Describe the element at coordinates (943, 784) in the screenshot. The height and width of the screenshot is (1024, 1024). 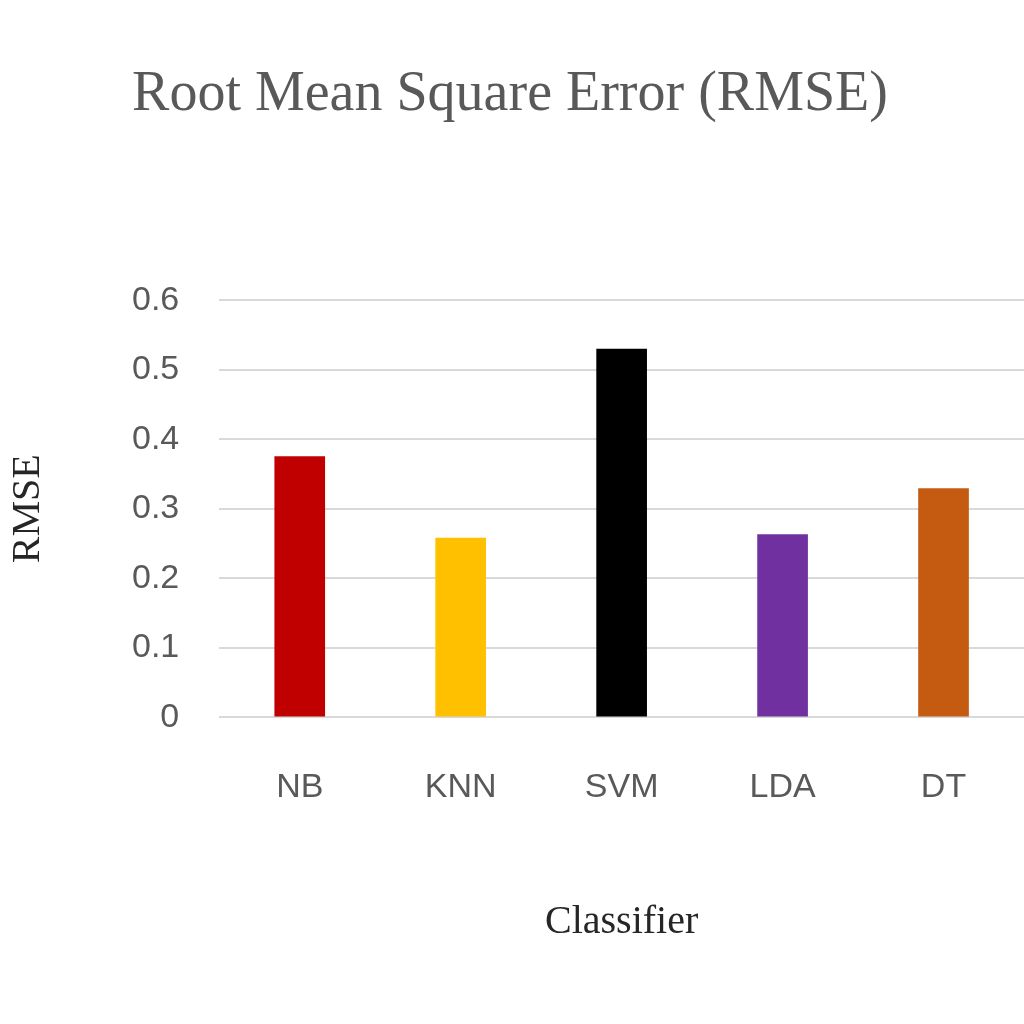
I see `x-tick-label: DT` at that location.